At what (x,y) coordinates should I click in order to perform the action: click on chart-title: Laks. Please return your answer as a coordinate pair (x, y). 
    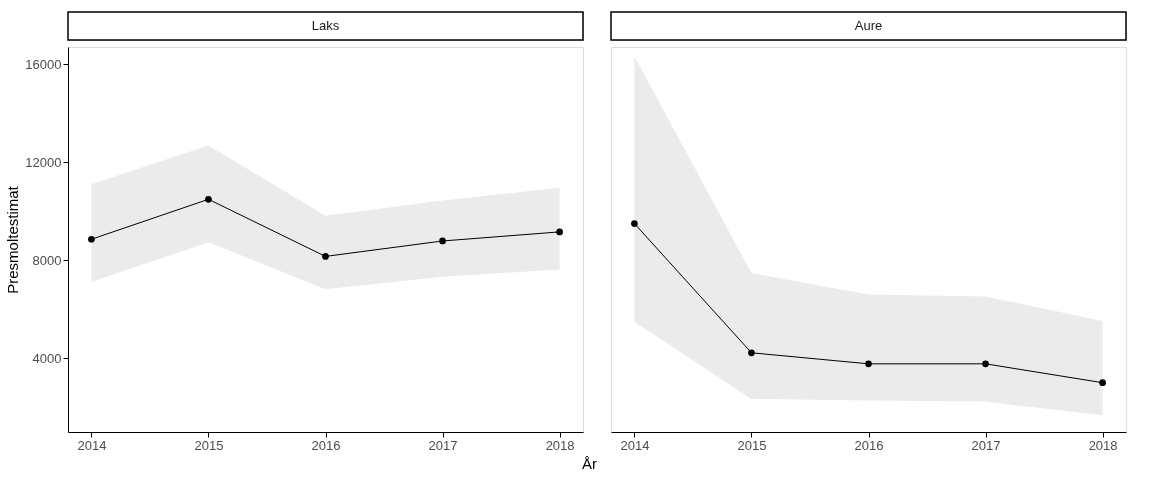
    Looking at the image, I should click on (325, 25).